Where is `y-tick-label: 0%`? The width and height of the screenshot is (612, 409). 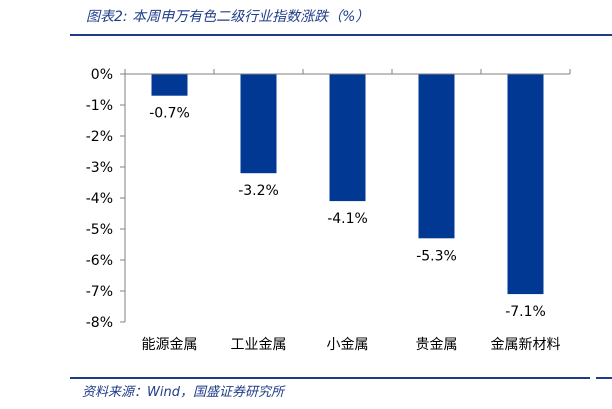 y-tick-label: 0% is located at coordinates (102, 75).